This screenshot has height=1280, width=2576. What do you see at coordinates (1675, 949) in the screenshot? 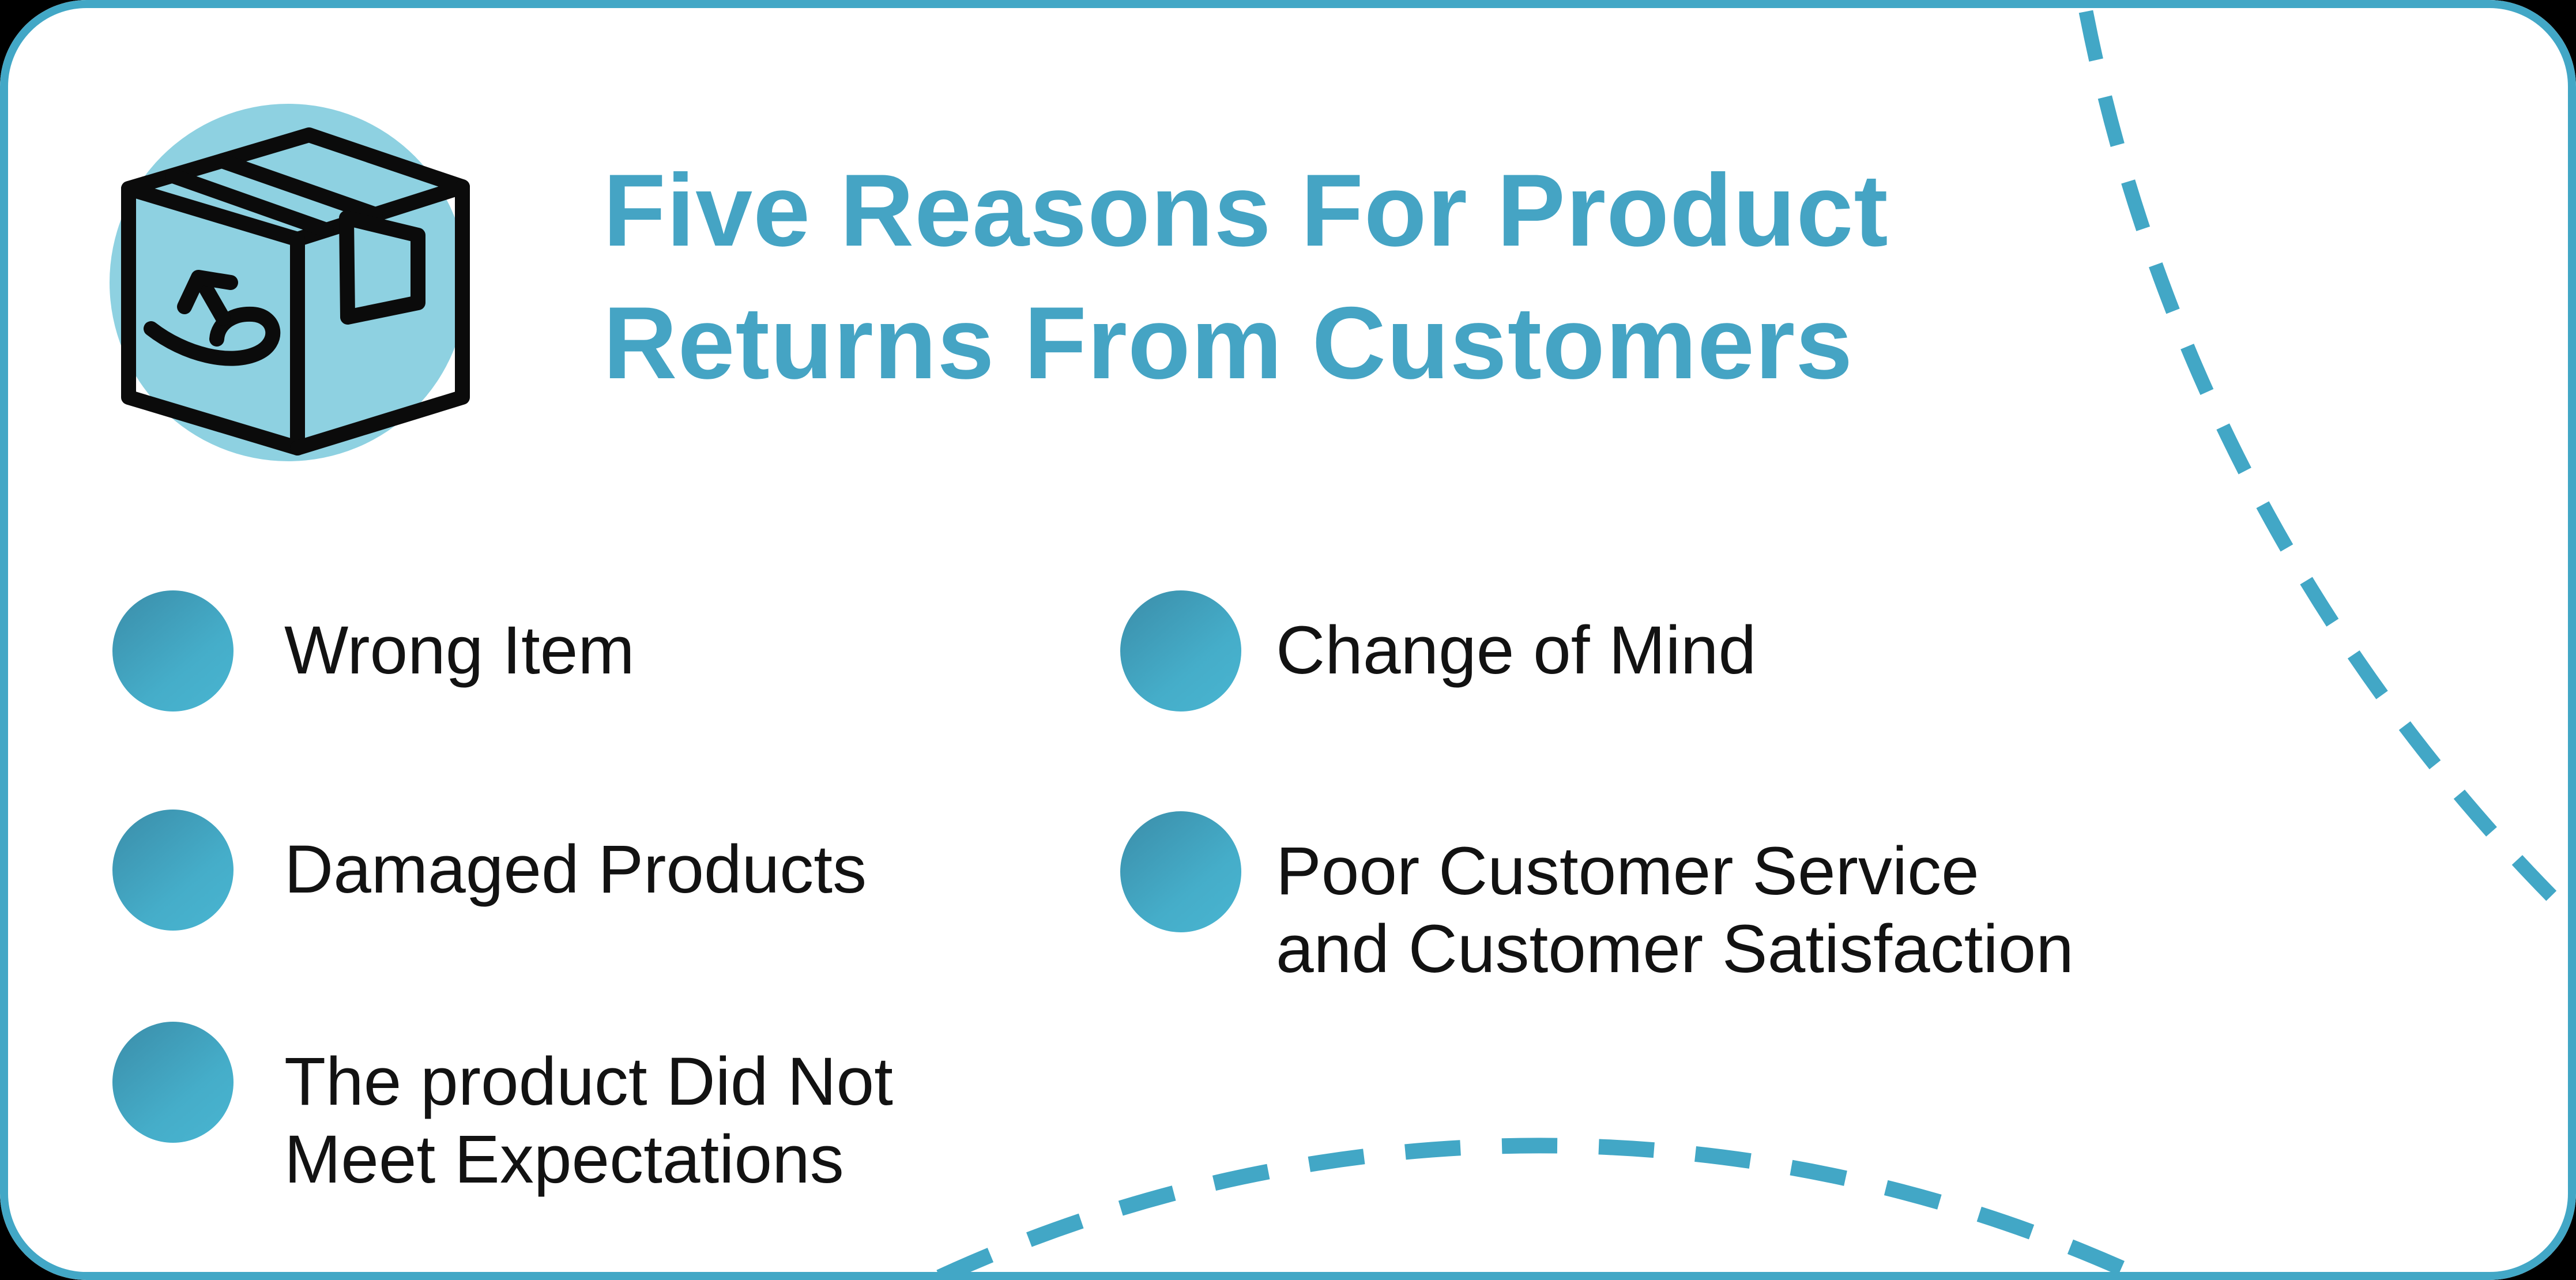
I see `reason-text: and Customer Satisfaction` at bounding box center [1675, 949].